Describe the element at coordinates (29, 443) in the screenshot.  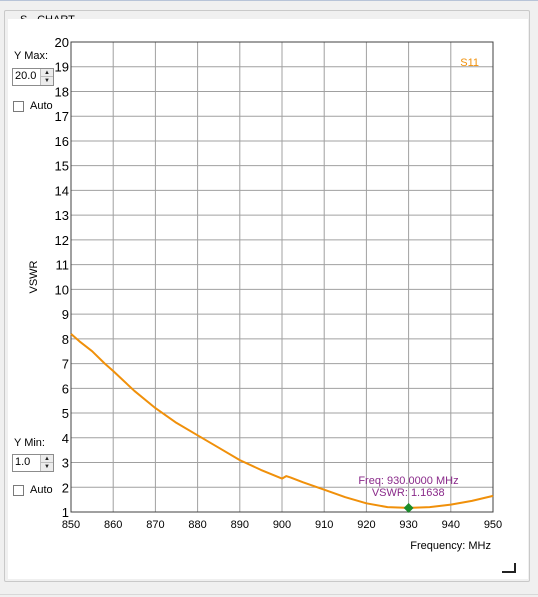
I see `y-min-label: Y Min:` at that location.